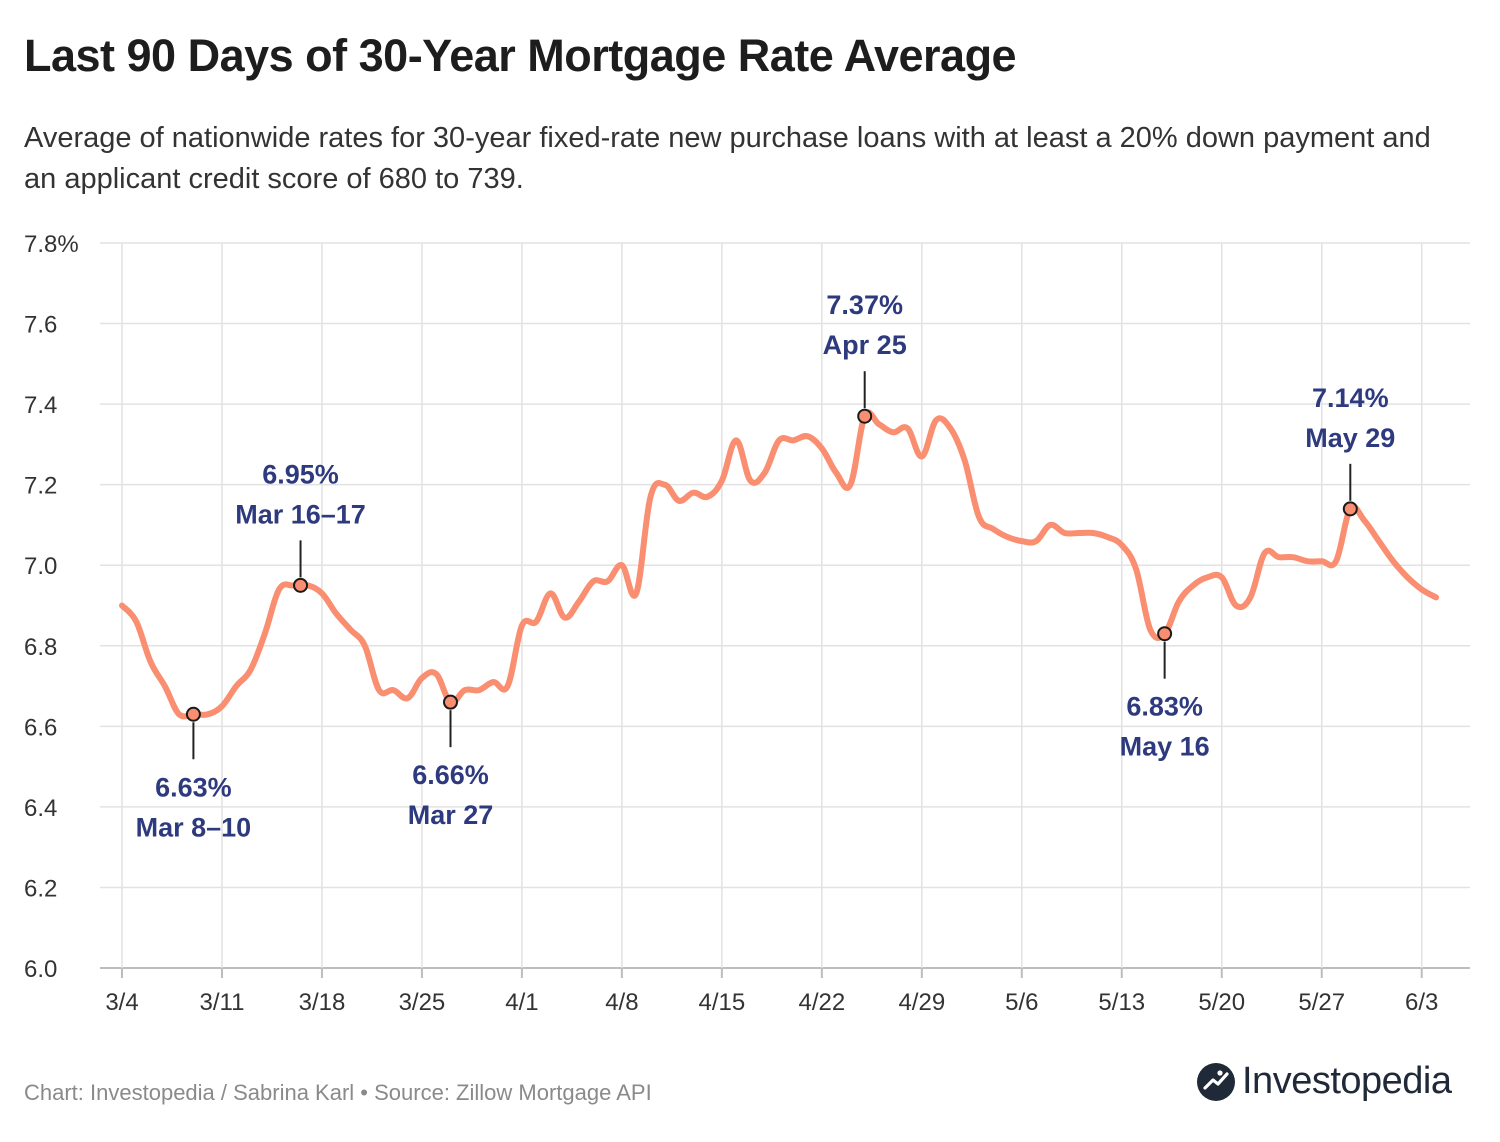  Describe the element at coordinates (621, 1002) in the screenshot. I see `x-tick-label: 4/8` at that location.